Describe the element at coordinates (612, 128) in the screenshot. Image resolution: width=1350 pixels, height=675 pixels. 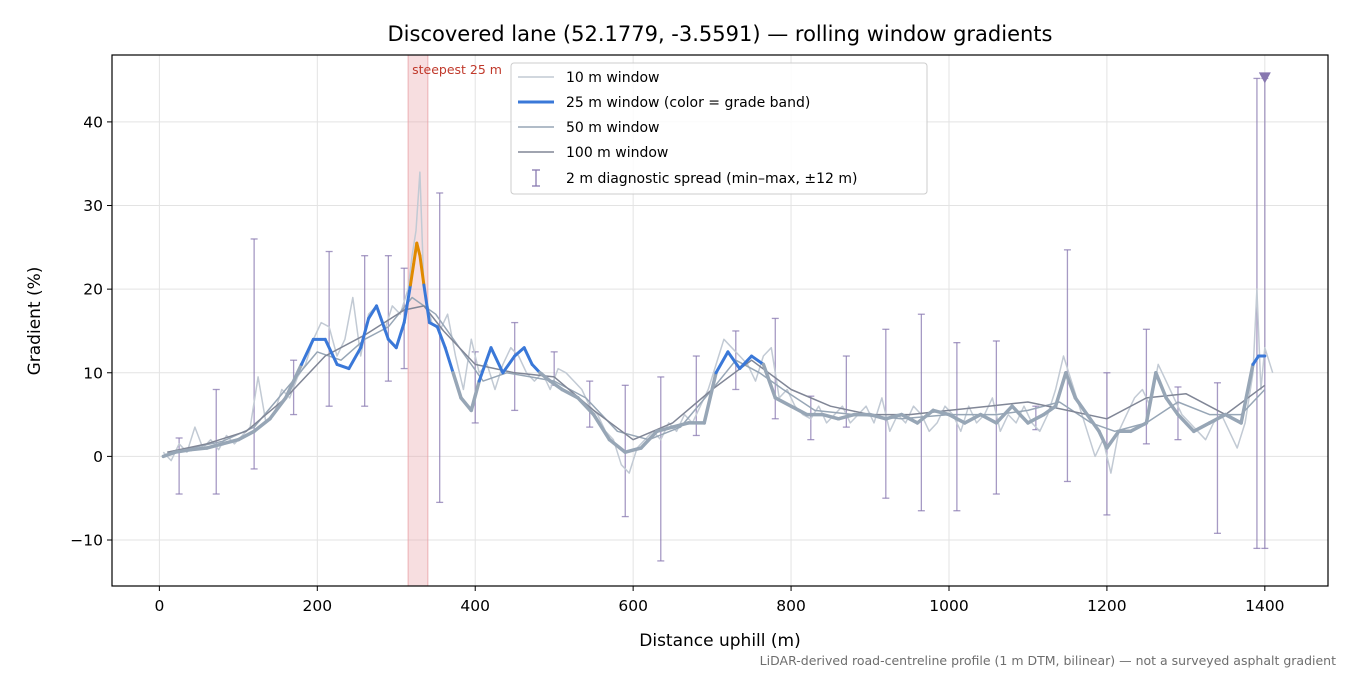
I see `legend-label-50m: 50 m window` at that location.